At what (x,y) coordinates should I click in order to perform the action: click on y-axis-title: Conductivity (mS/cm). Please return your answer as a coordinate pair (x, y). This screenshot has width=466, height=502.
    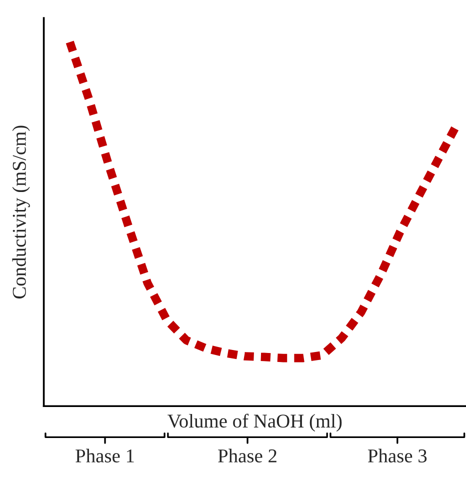
    Looking at the image, I should click on (21, 212).